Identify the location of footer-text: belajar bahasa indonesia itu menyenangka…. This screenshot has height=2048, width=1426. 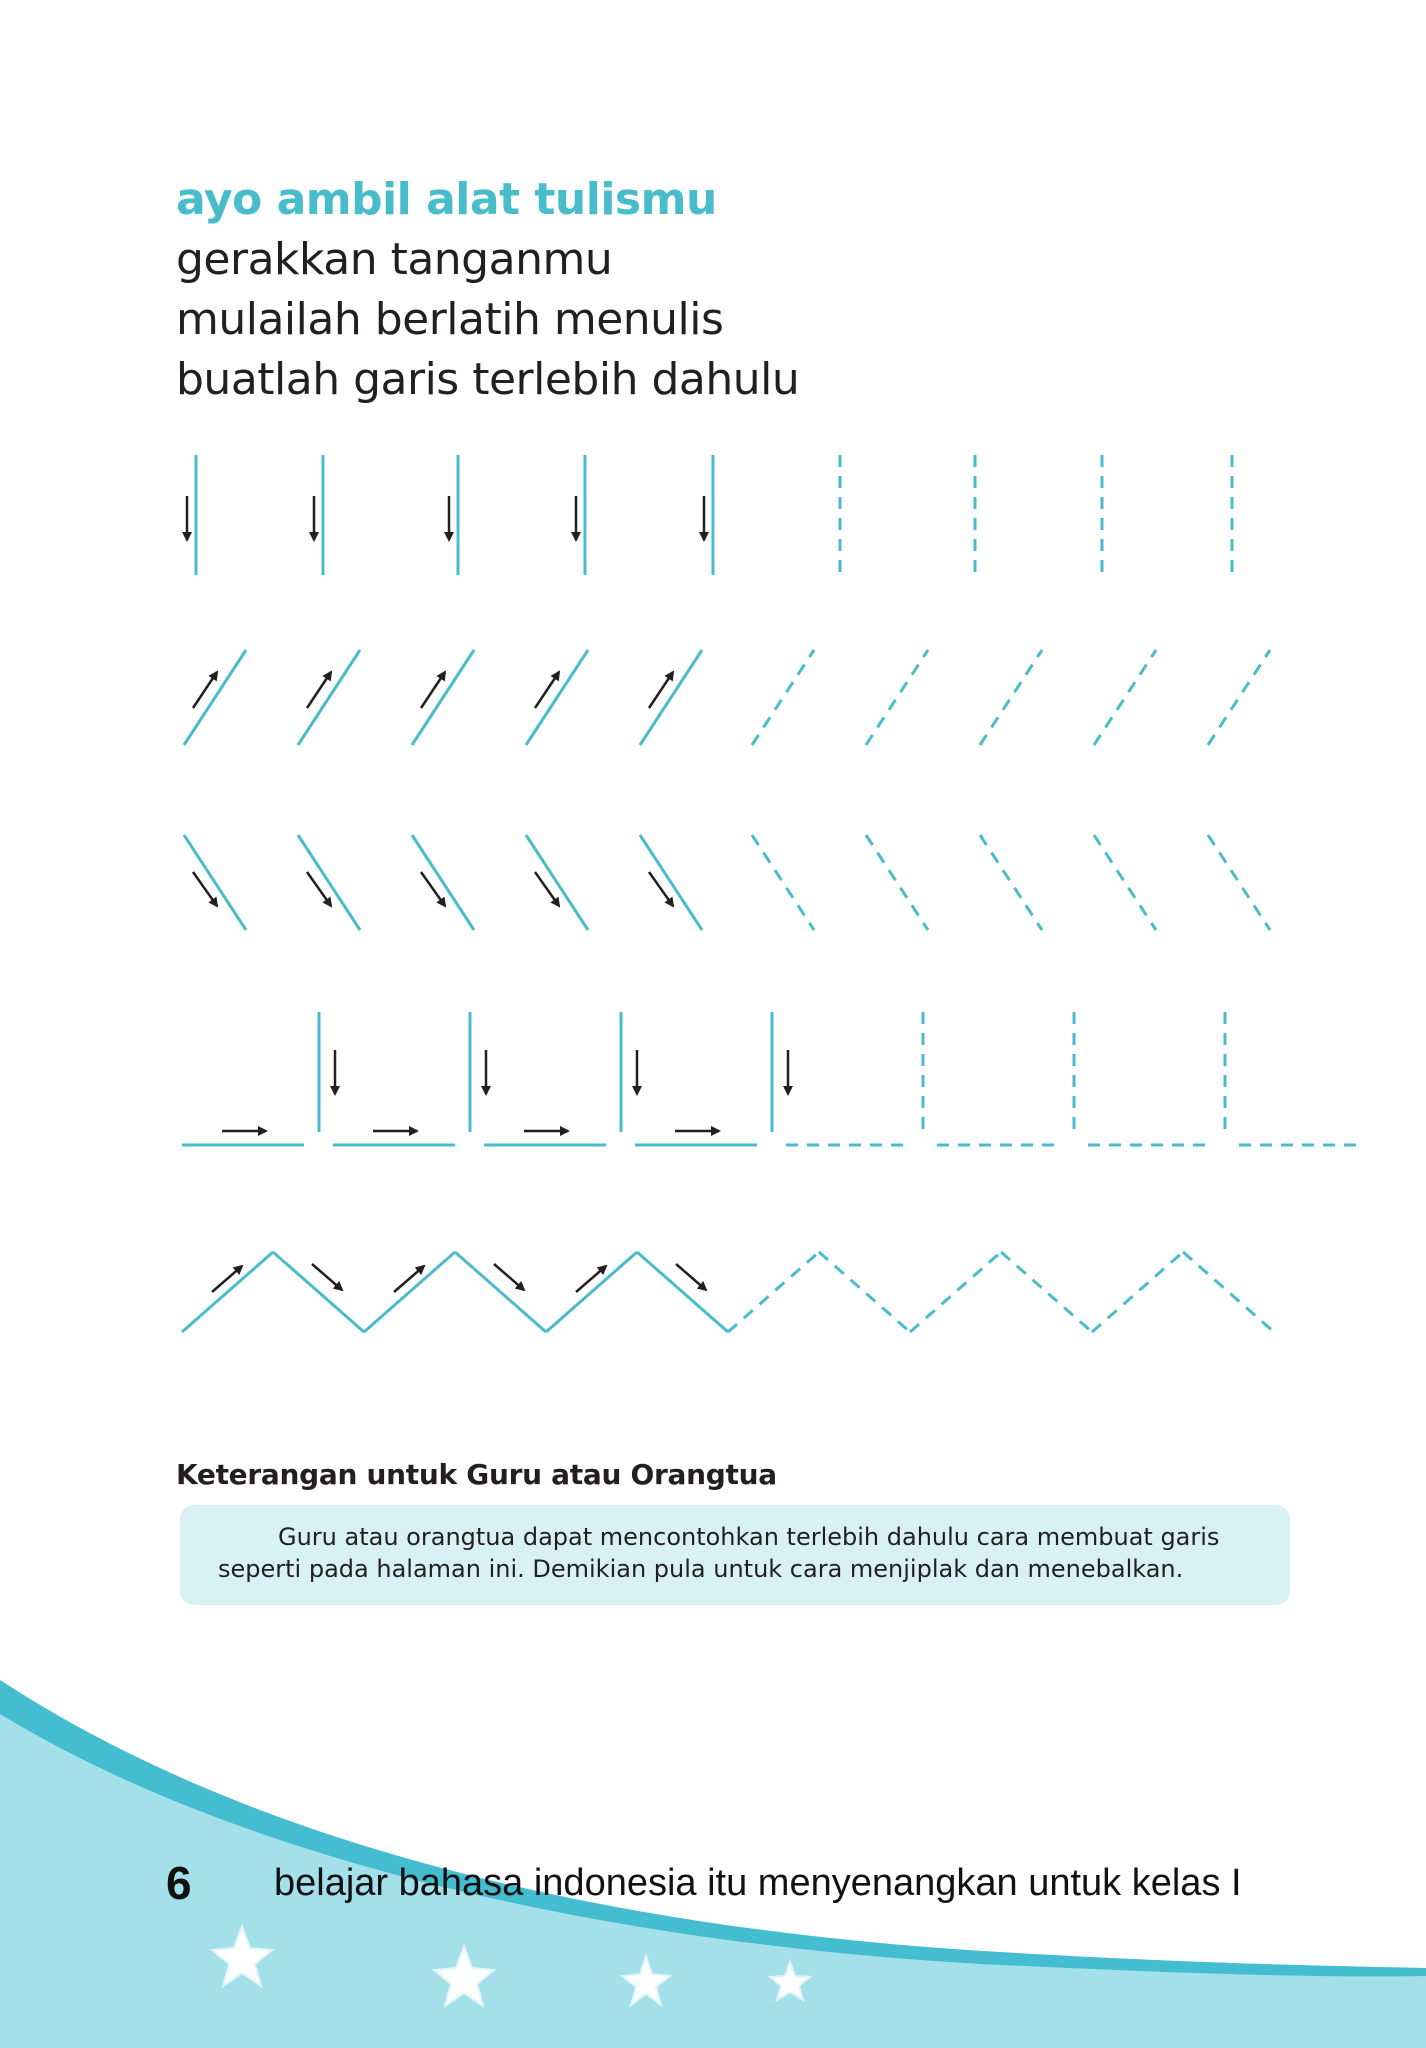
(758, 1883).